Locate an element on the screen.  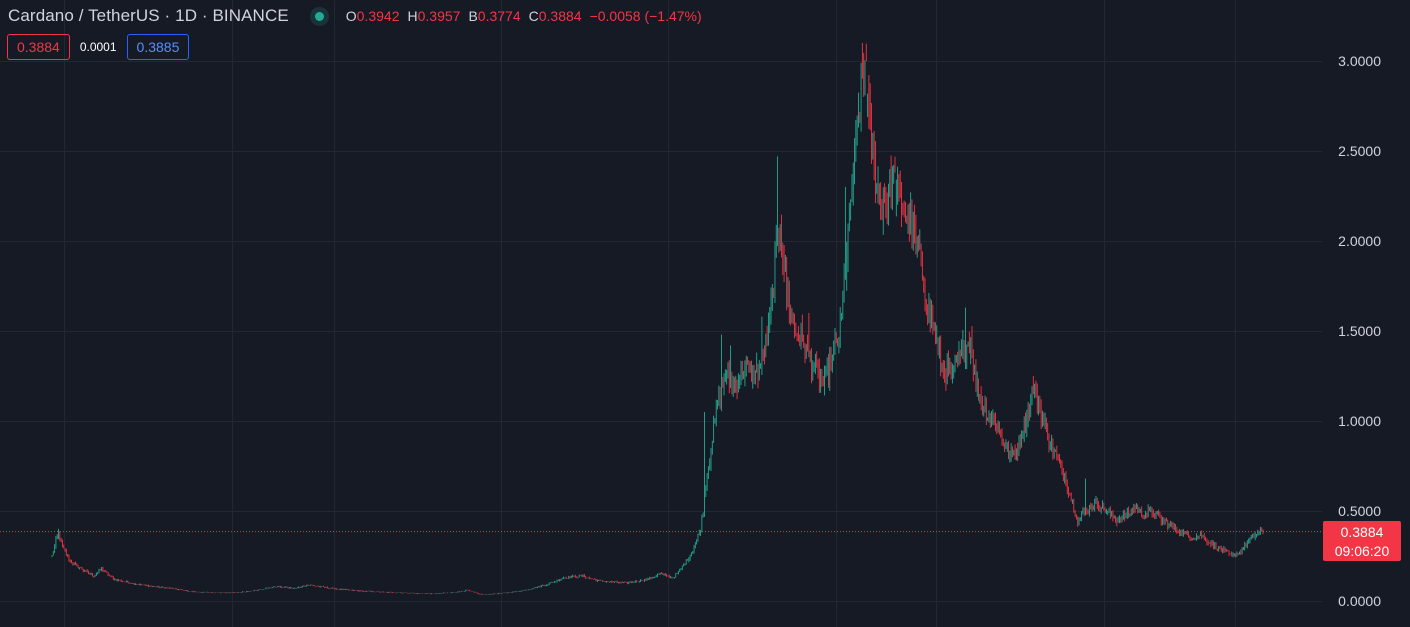
price-axis-label: 0.5000 is located at coordinates (1359, 511).